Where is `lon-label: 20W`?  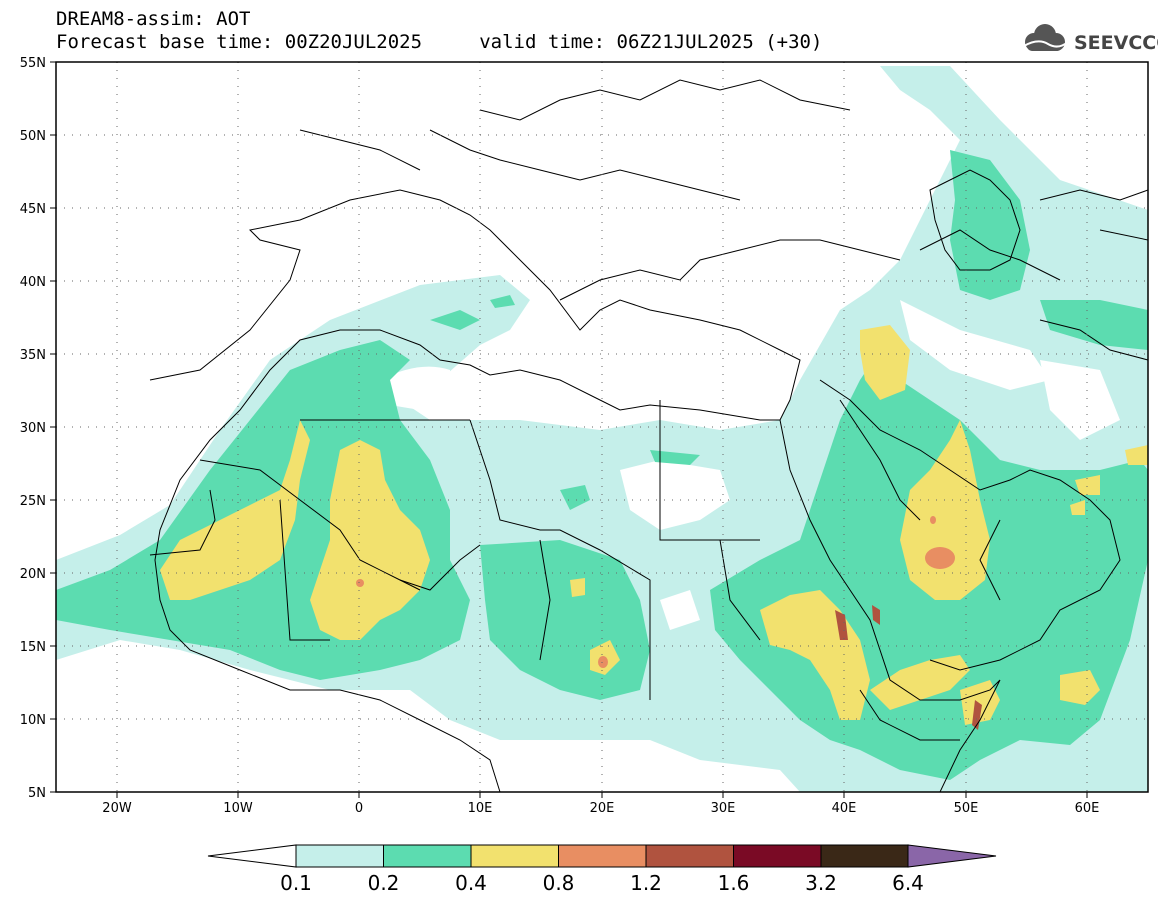 lon-label: 20W is located at coordinates (117, 808).